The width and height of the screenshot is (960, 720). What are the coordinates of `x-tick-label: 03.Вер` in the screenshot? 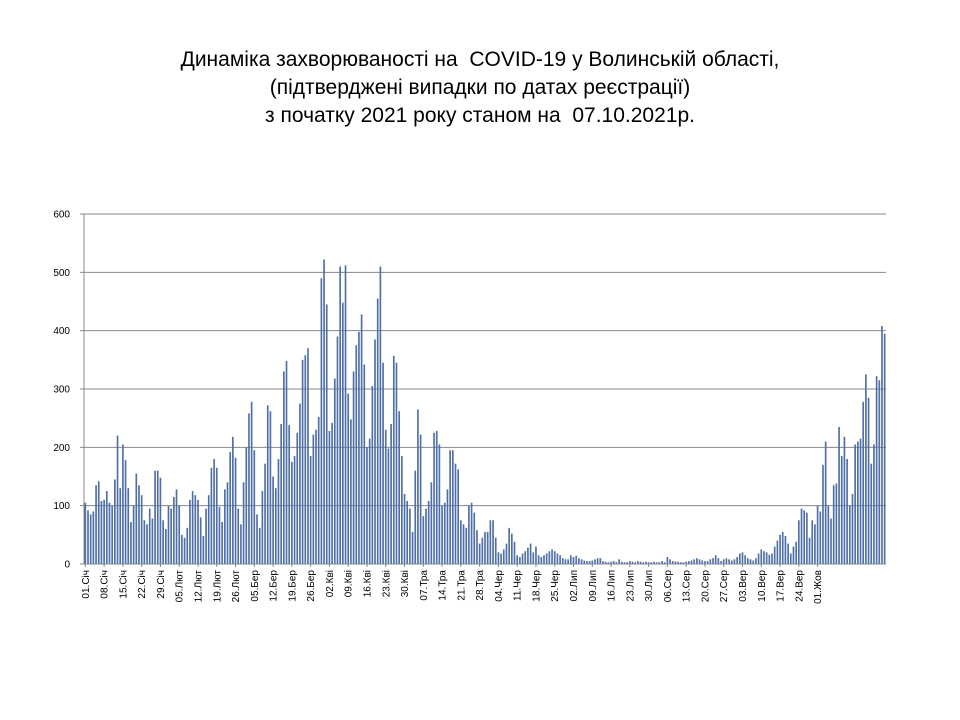 It's located at (743, 586).